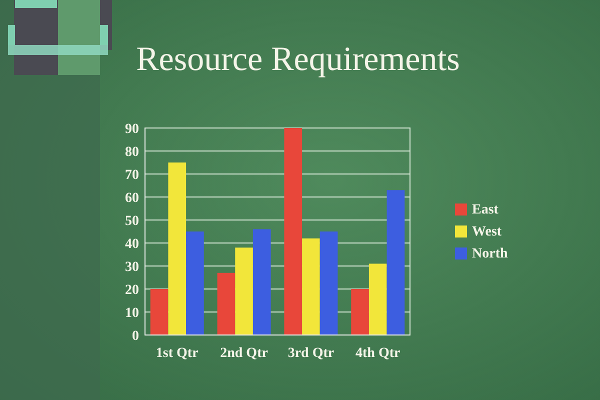  I want to click on legend-label: North, so click(490, 254).